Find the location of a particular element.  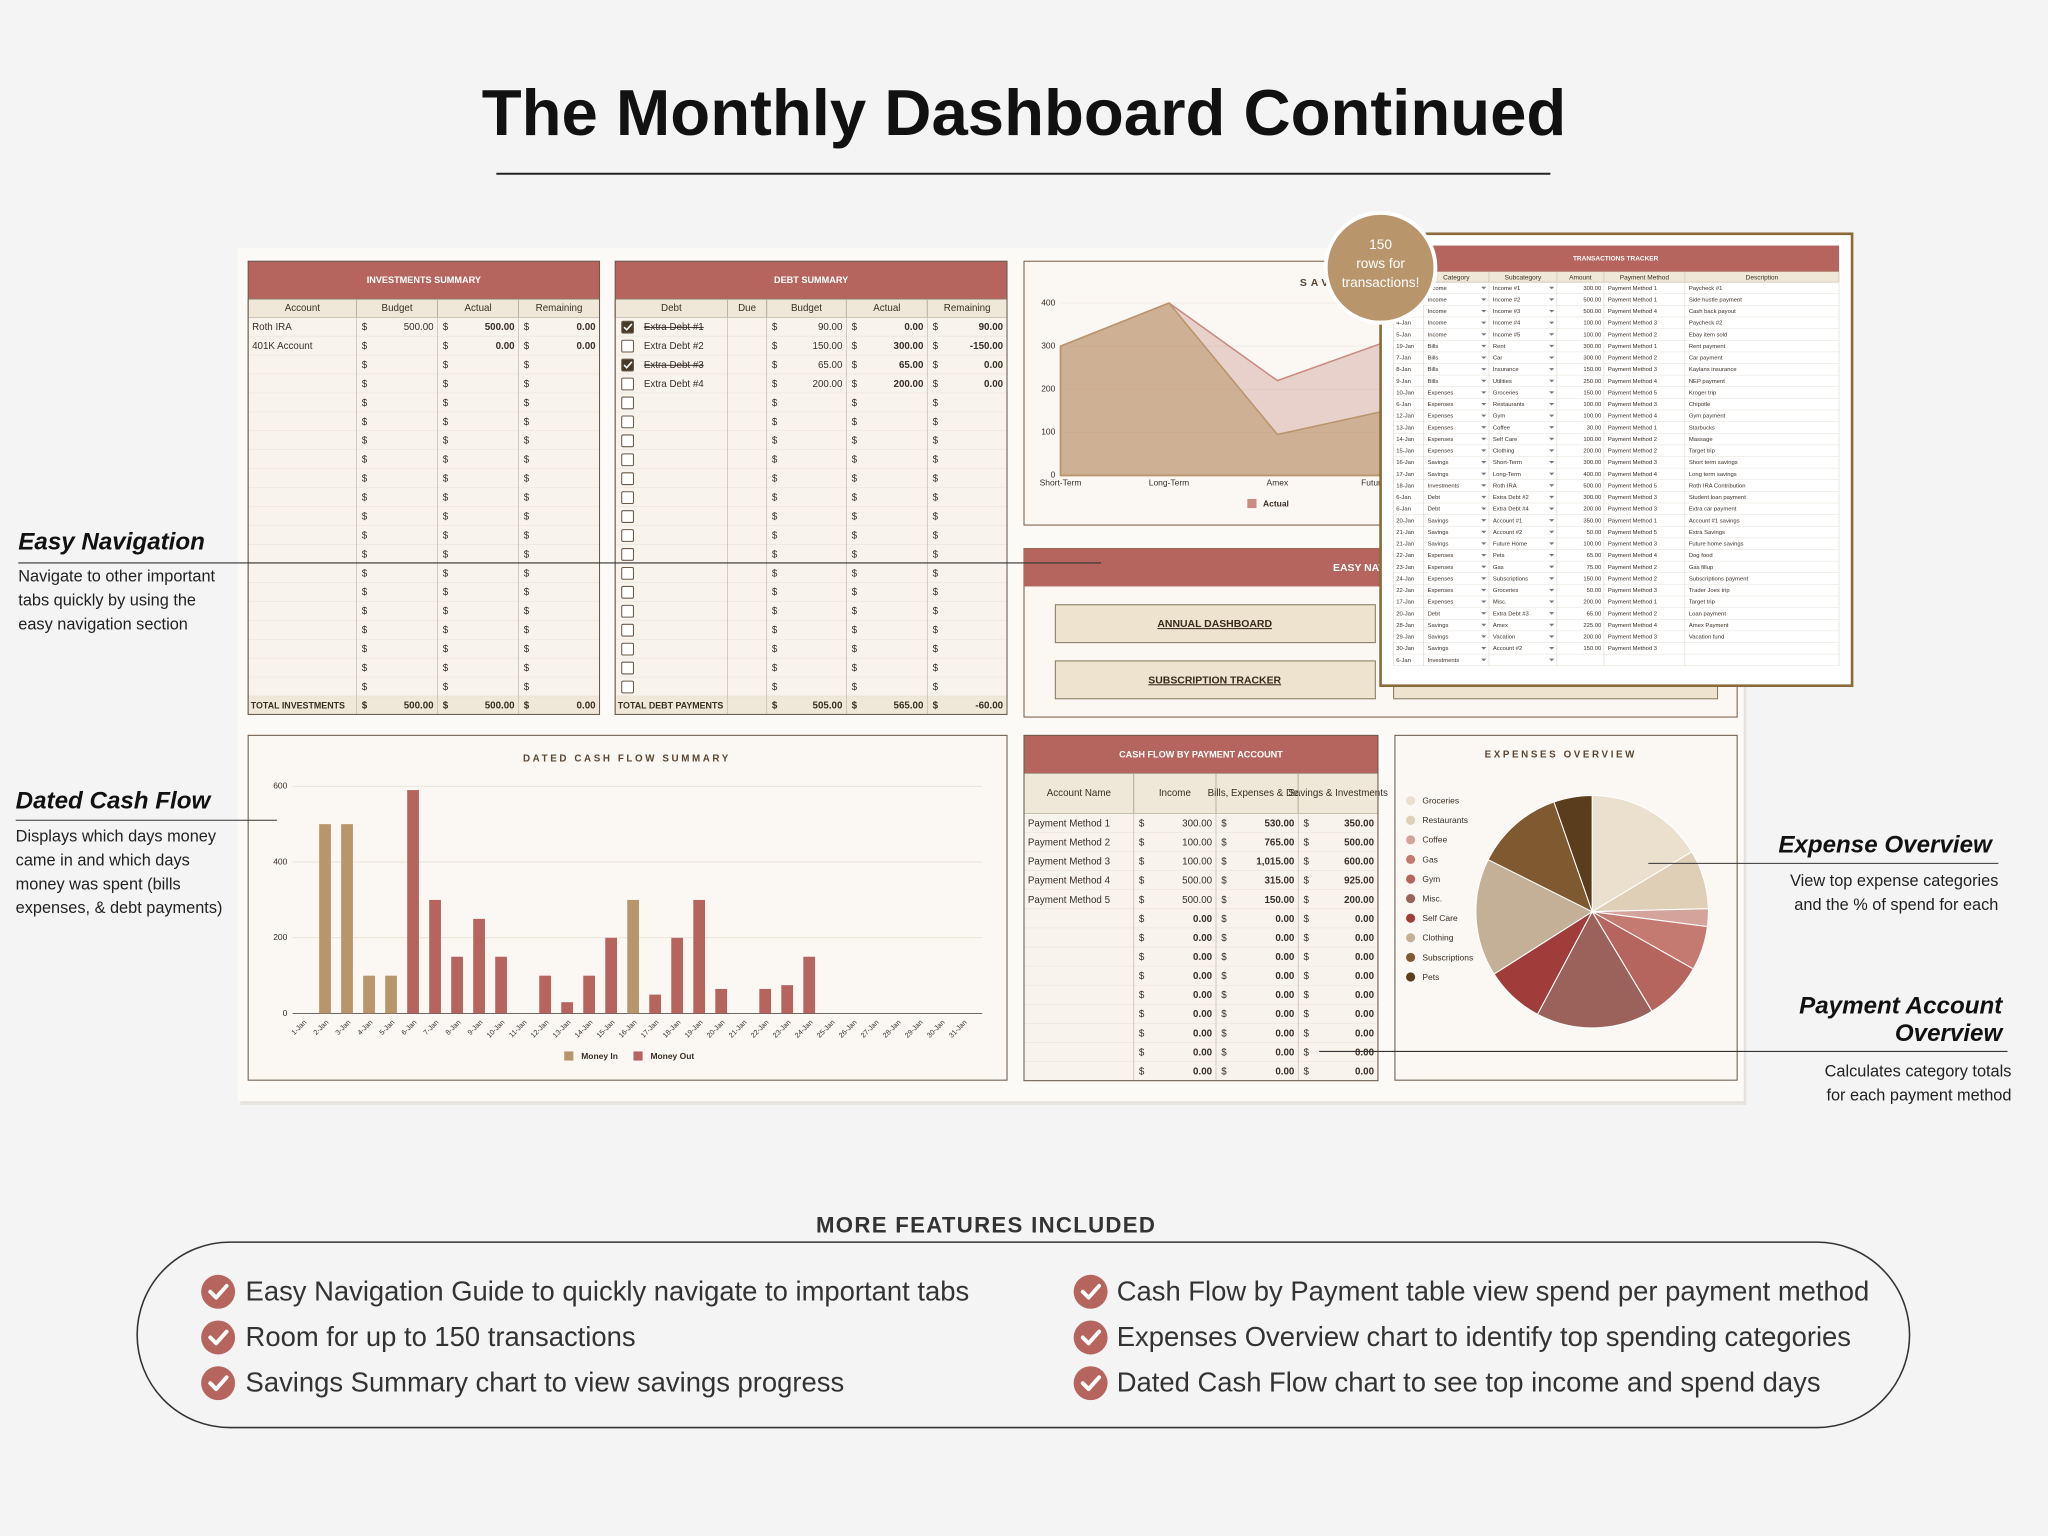

tracker-cell: 6-Jan is located at coordinates (1403, 510).